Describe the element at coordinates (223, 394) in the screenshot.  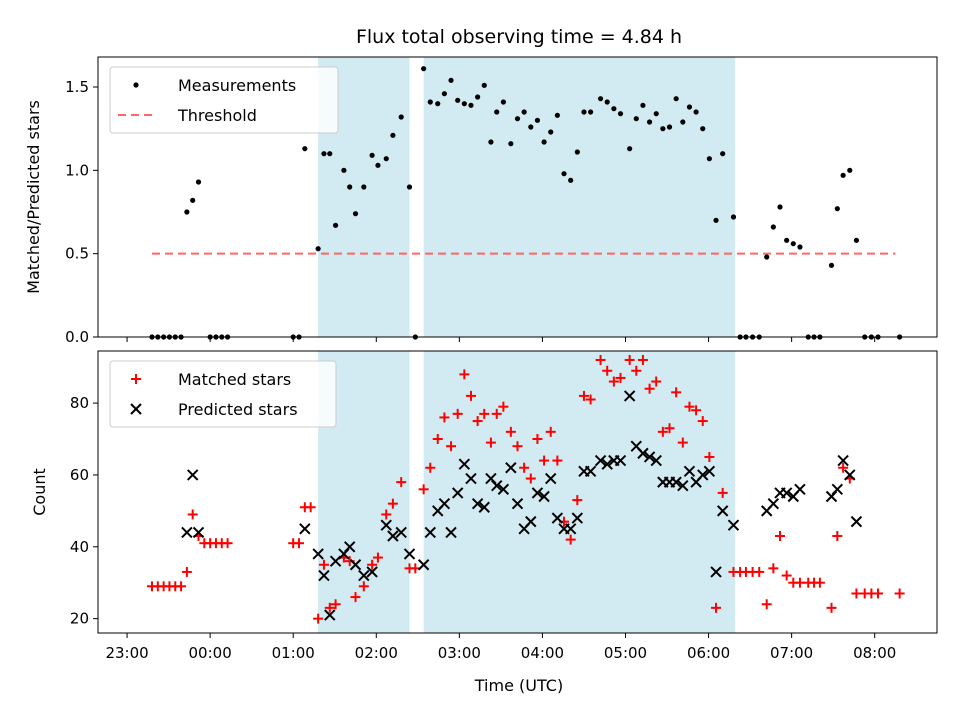
I see `legend-box` at that location.